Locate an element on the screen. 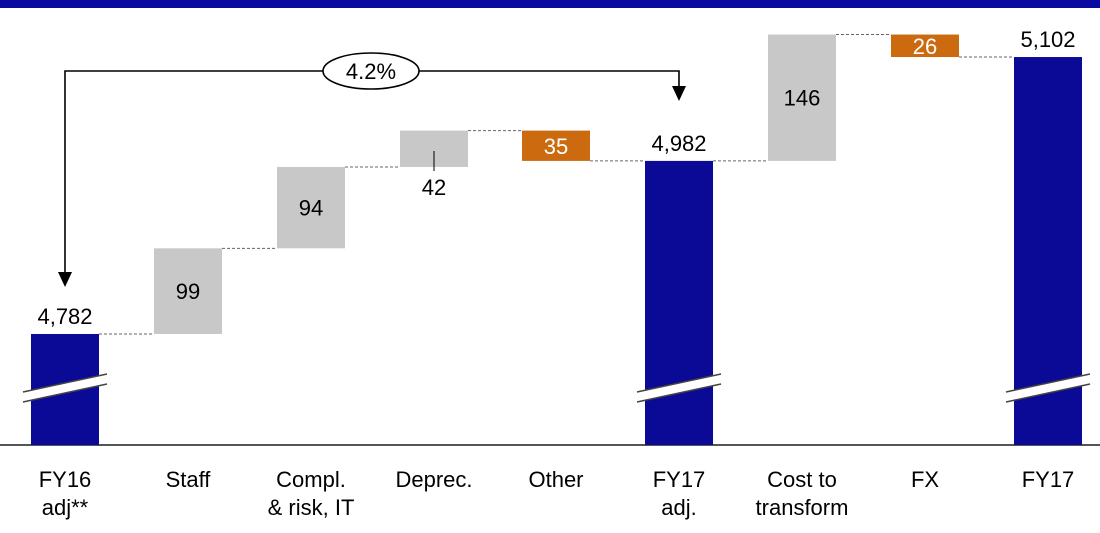 The height and width of the screenshot is (533, 1100). data-label: 26 is located at coordinates (925, 46).